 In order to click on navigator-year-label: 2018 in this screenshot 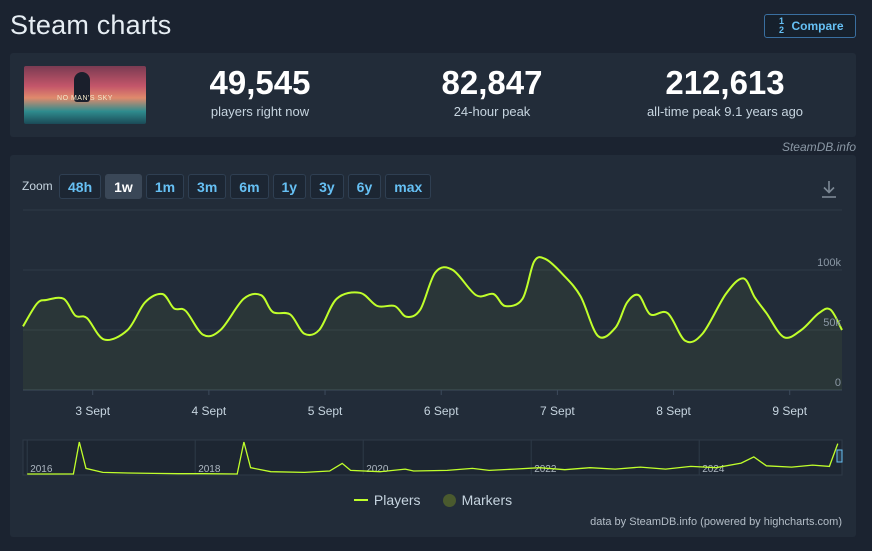, I will do `click(209, 469)`.